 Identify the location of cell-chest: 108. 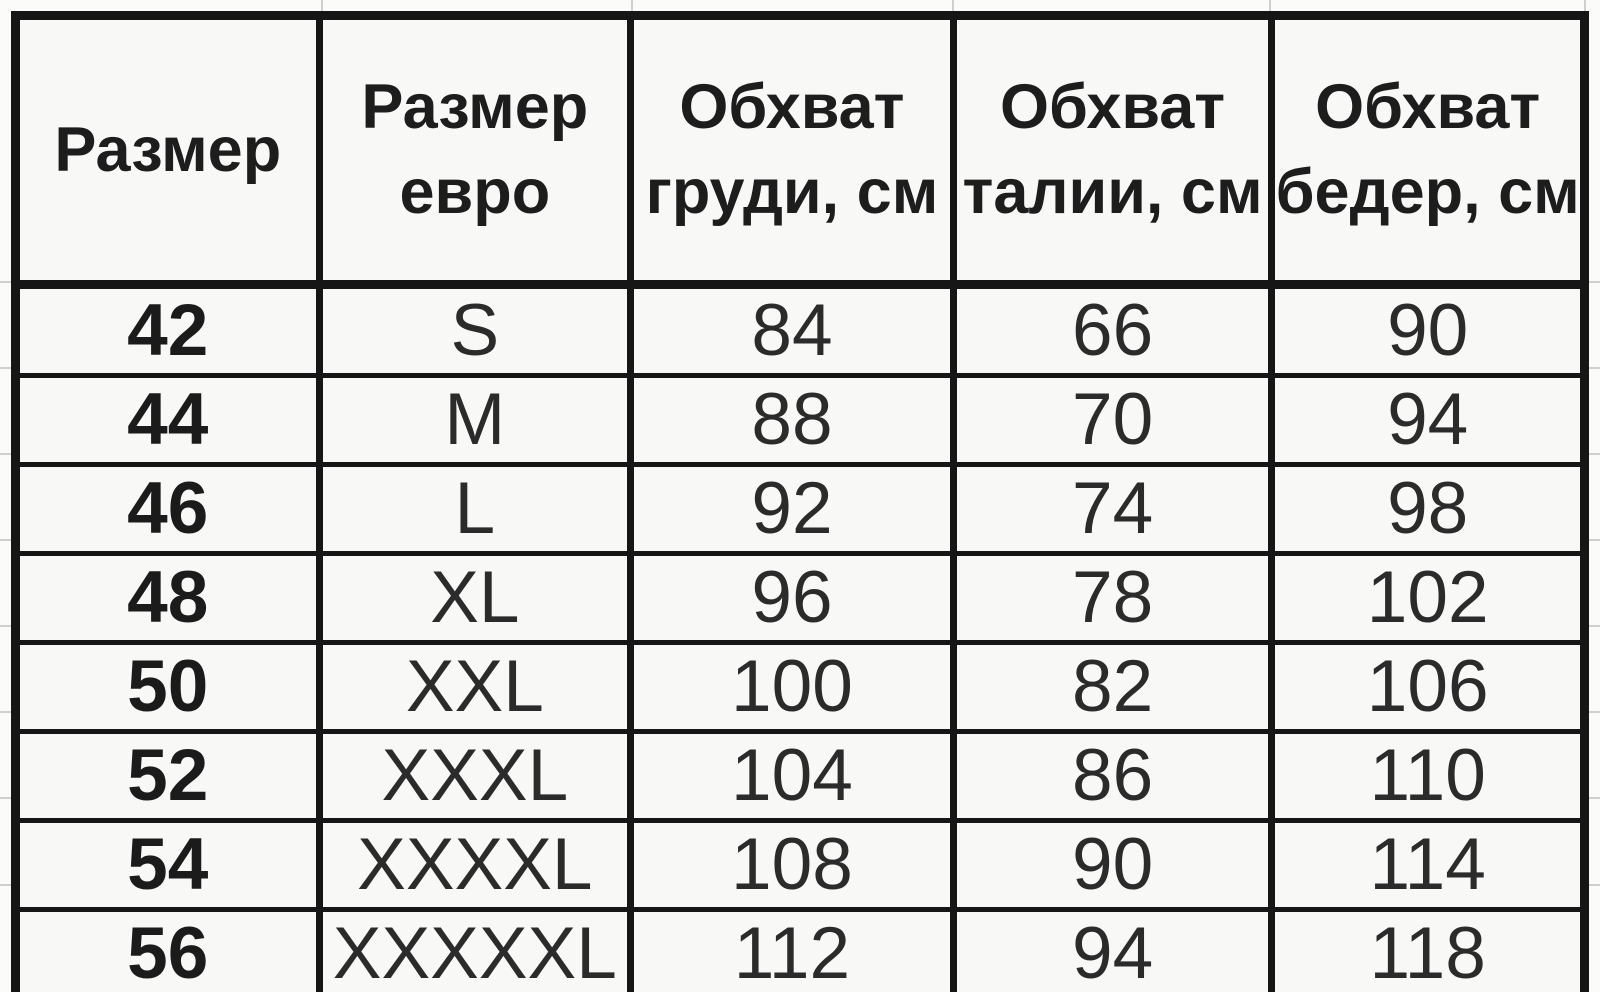
(792, 865).